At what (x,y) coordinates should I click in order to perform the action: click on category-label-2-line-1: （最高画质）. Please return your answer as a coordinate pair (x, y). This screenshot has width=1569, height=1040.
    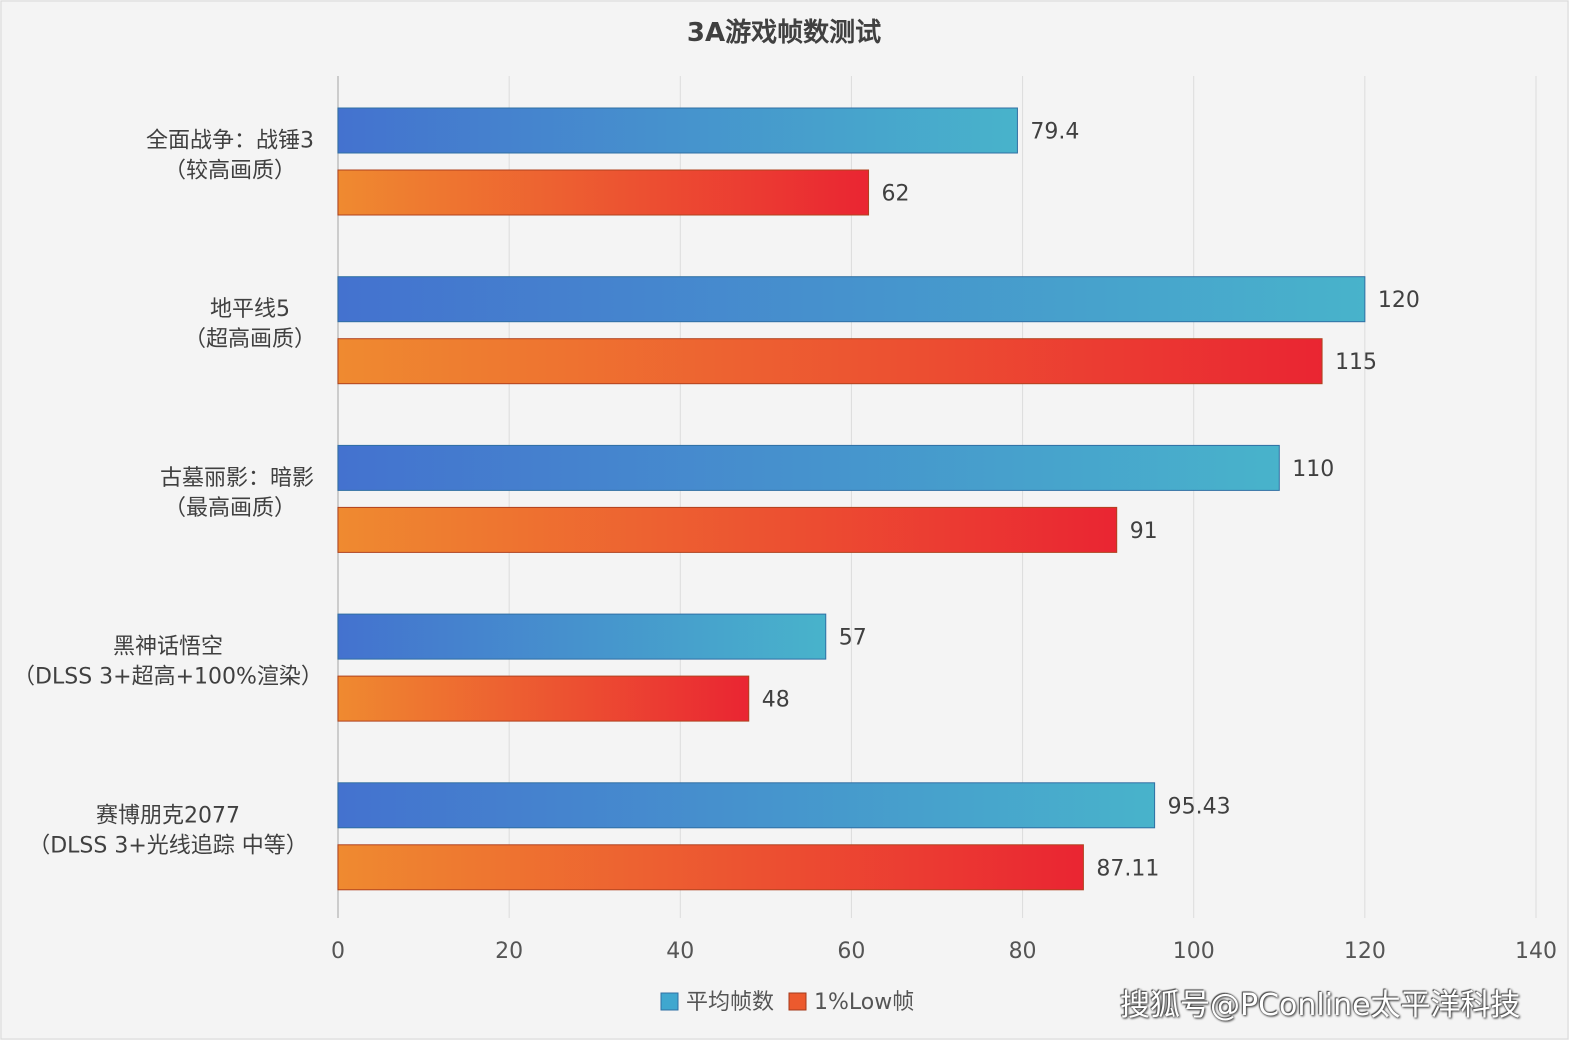
    Looking at the image, I should click on (230, 508).